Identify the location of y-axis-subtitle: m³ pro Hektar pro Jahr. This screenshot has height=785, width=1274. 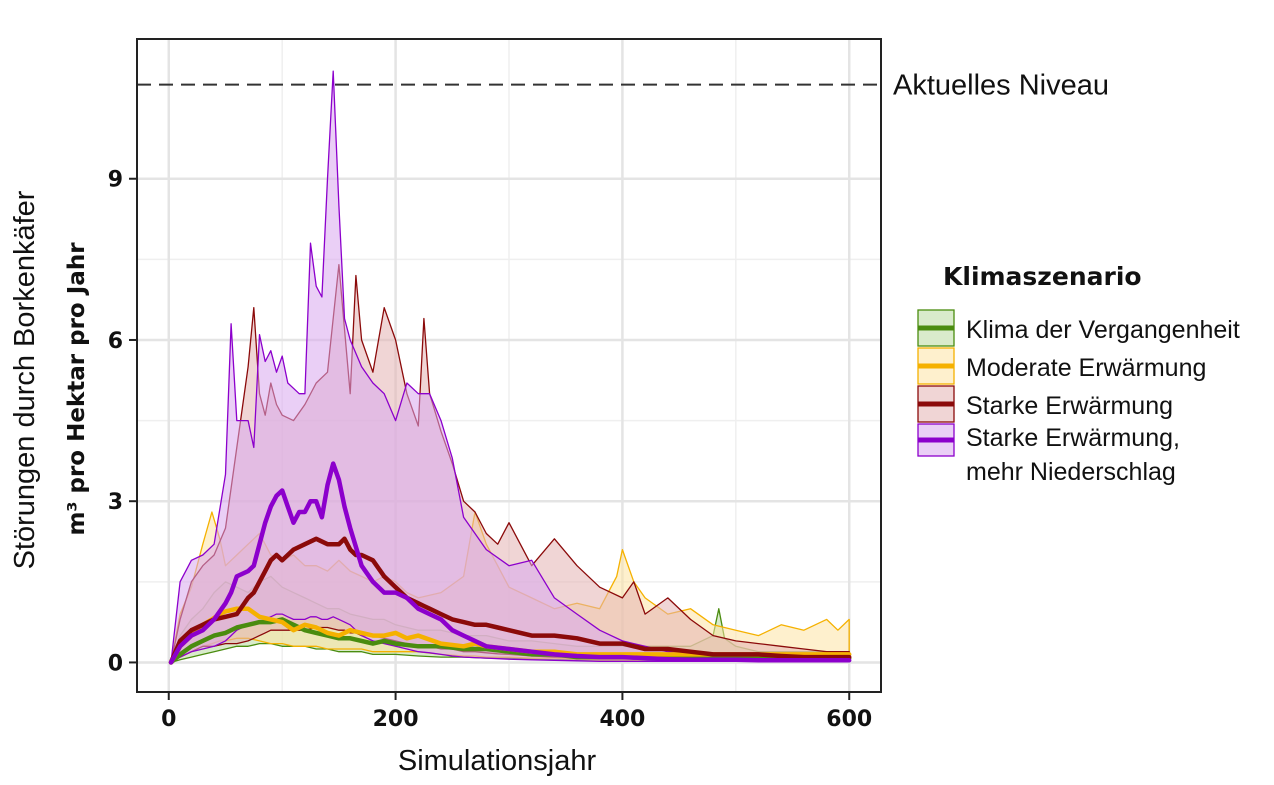
(77, 389).